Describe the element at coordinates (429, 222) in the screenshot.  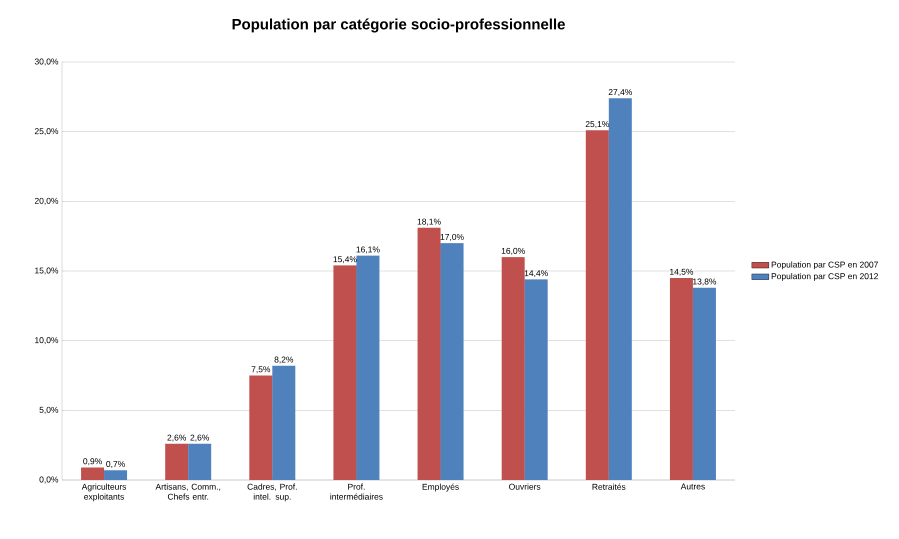
I see `data-label: 18,1%` at that location.